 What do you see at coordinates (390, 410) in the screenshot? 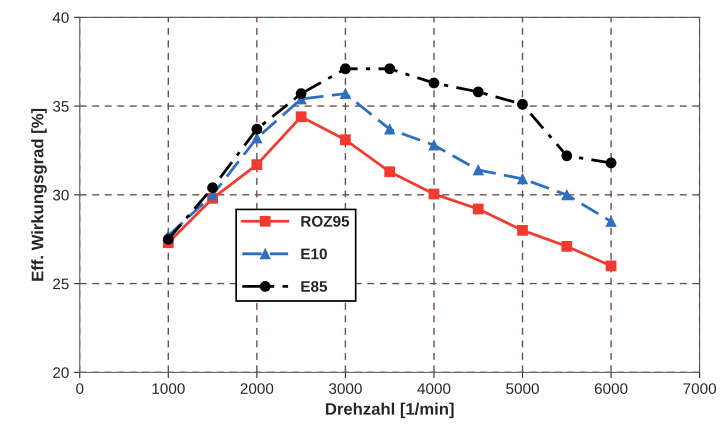
I see `x-axis-title: Drehzahl [1/min]` at bounding box center [390, 410].